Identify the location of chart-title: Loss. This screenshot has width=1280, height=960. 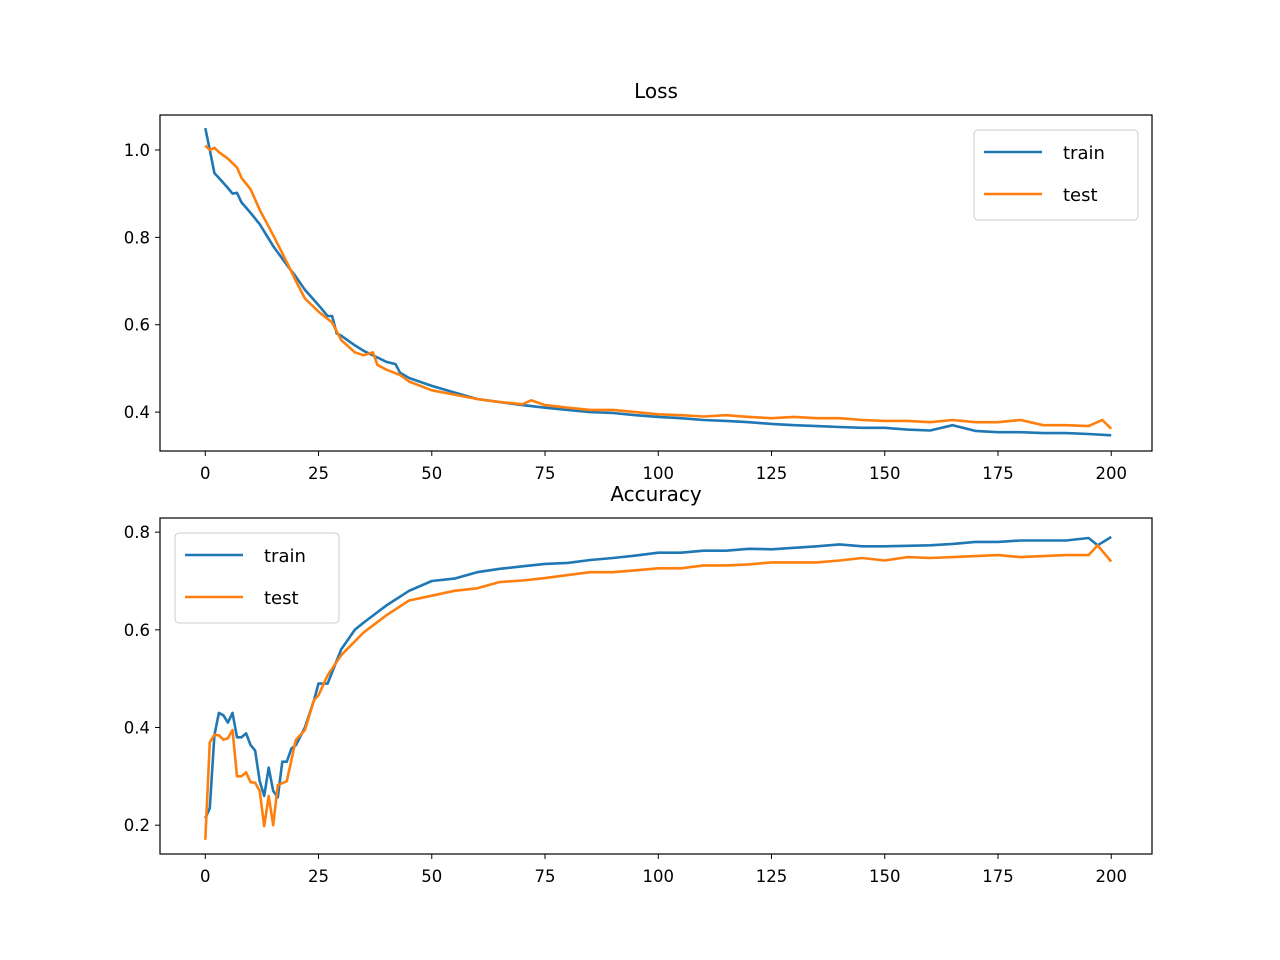
(656, 91).